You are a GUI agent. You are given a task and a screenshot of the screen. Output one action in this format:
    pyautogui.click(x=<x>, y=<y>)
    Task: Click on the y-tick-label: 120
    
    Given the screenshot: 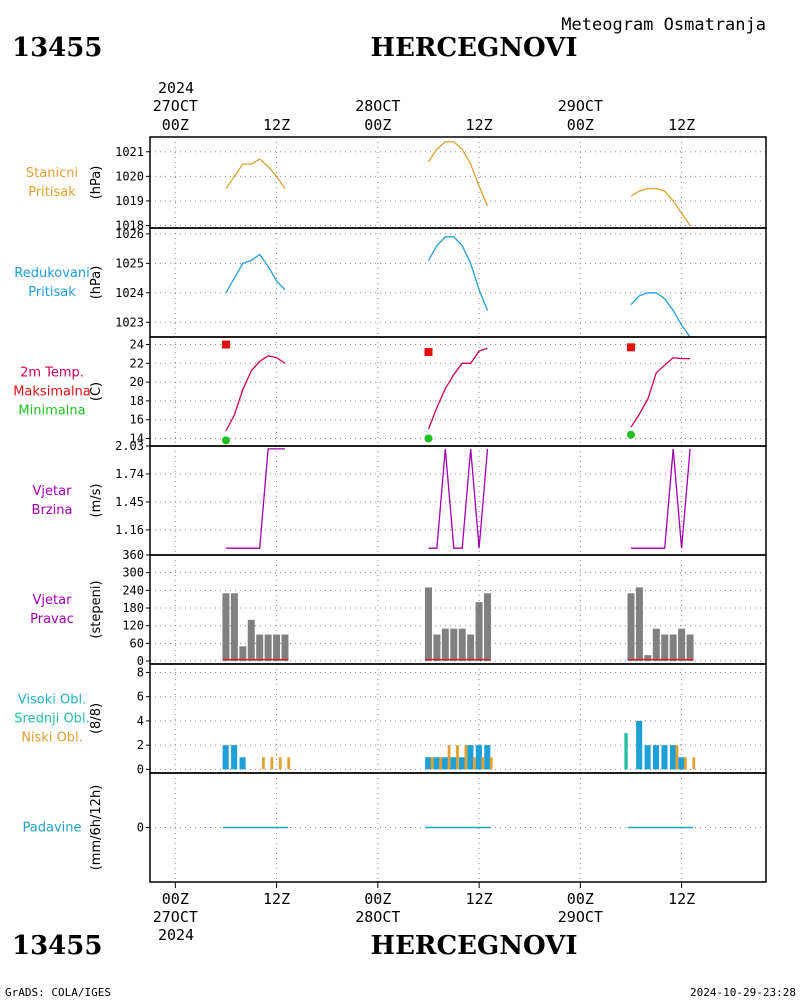 What is the action you would take?
    pyautogui.click(x=133, y=626)
    